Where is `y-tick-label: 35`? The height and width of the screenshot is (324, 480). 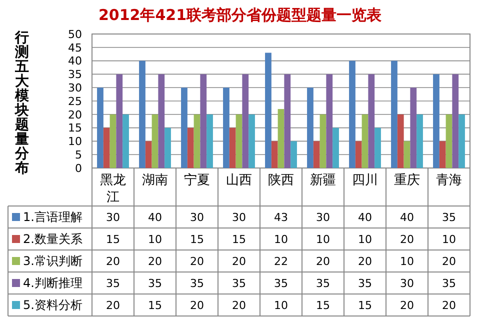
y-tick-label: 35 is located at coordinates (75, 75).